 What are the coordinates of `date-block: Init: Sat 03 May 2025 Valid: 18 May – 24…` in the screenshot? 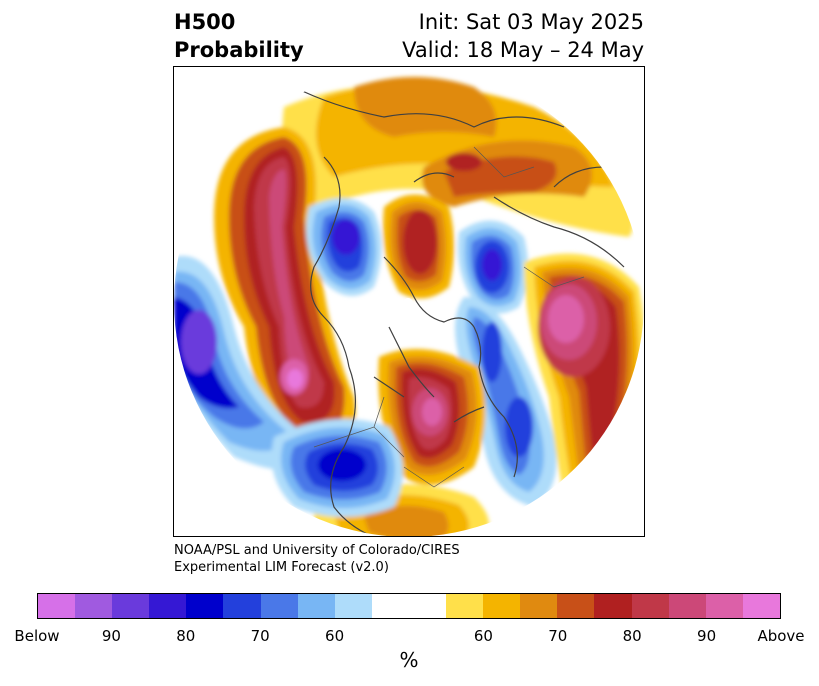 It's located at (523, 36).